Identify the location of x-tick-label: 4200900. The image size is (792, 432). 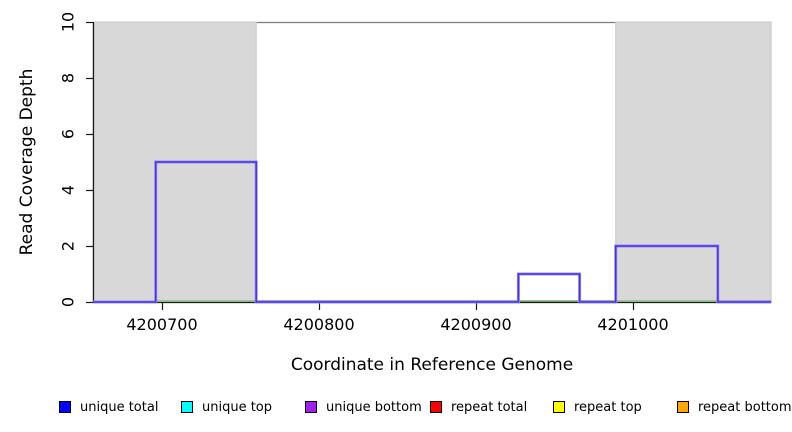
(476, 324).